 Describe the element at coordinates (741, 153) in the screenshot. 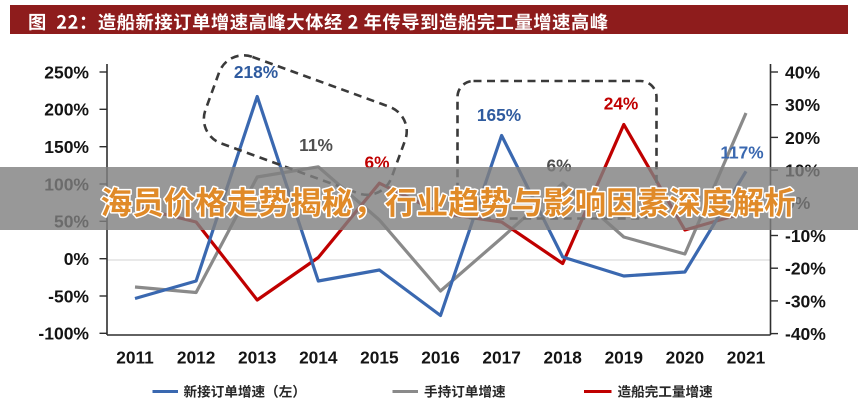

I see `svg-text: 117%` at that location.